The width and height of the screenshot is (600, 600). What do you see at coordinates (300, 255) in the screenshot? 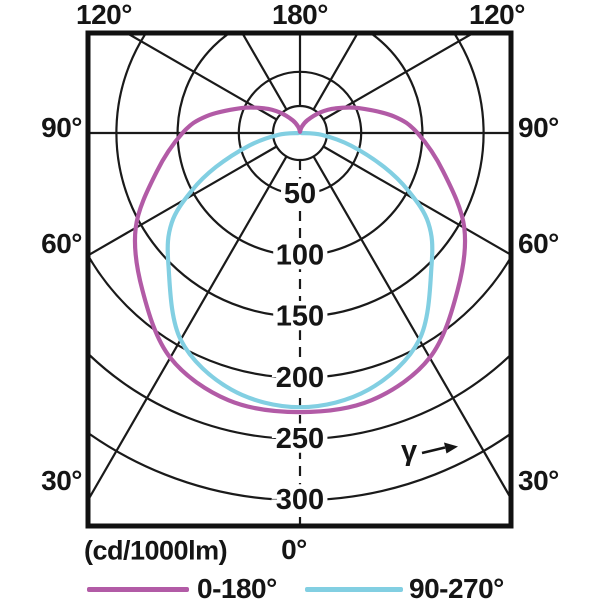
I see `radial-tick-label-100: 100` at bounding box center [300, 255].